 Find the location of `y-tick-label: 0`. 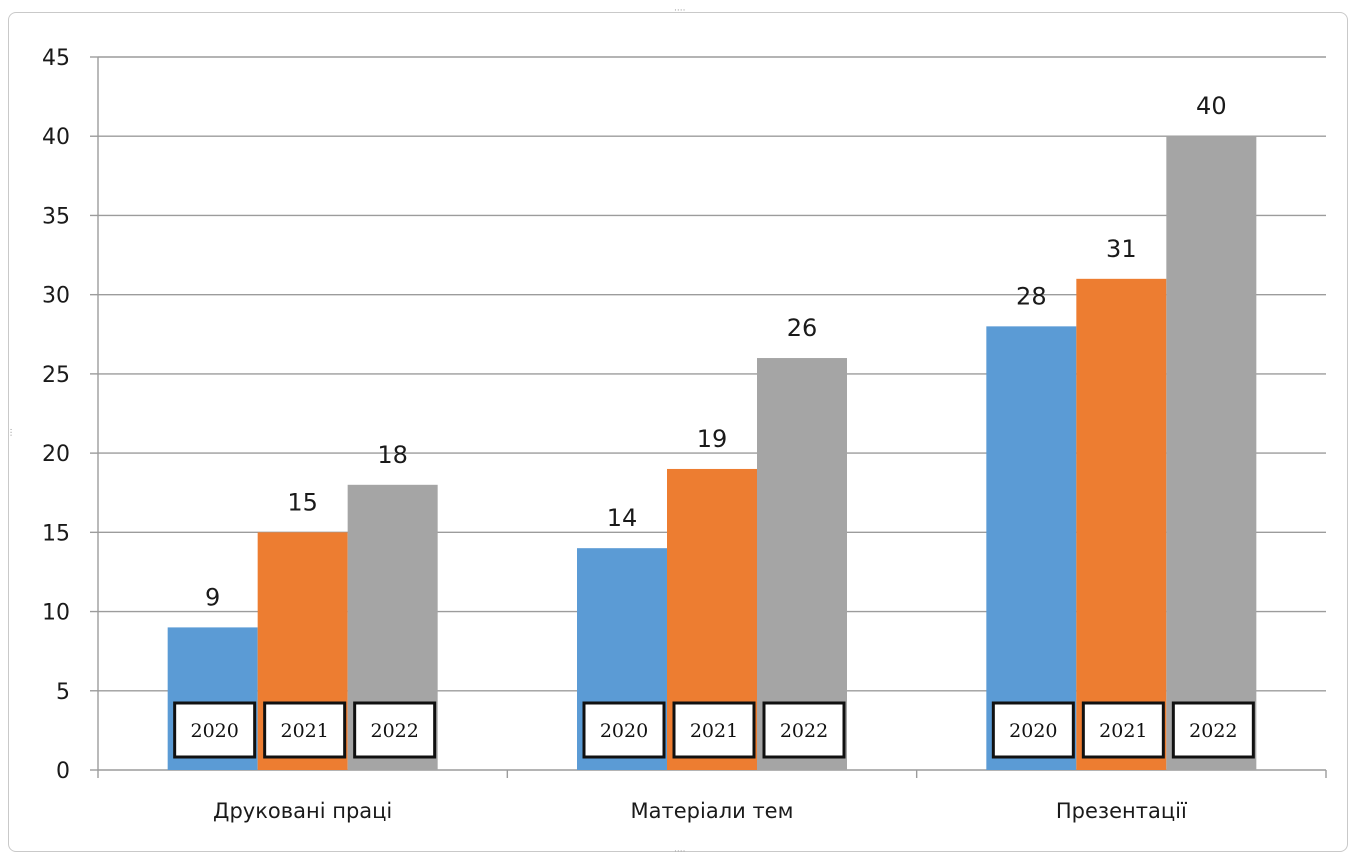

y-tick-label: 0 is located at coordinates (63, 771).